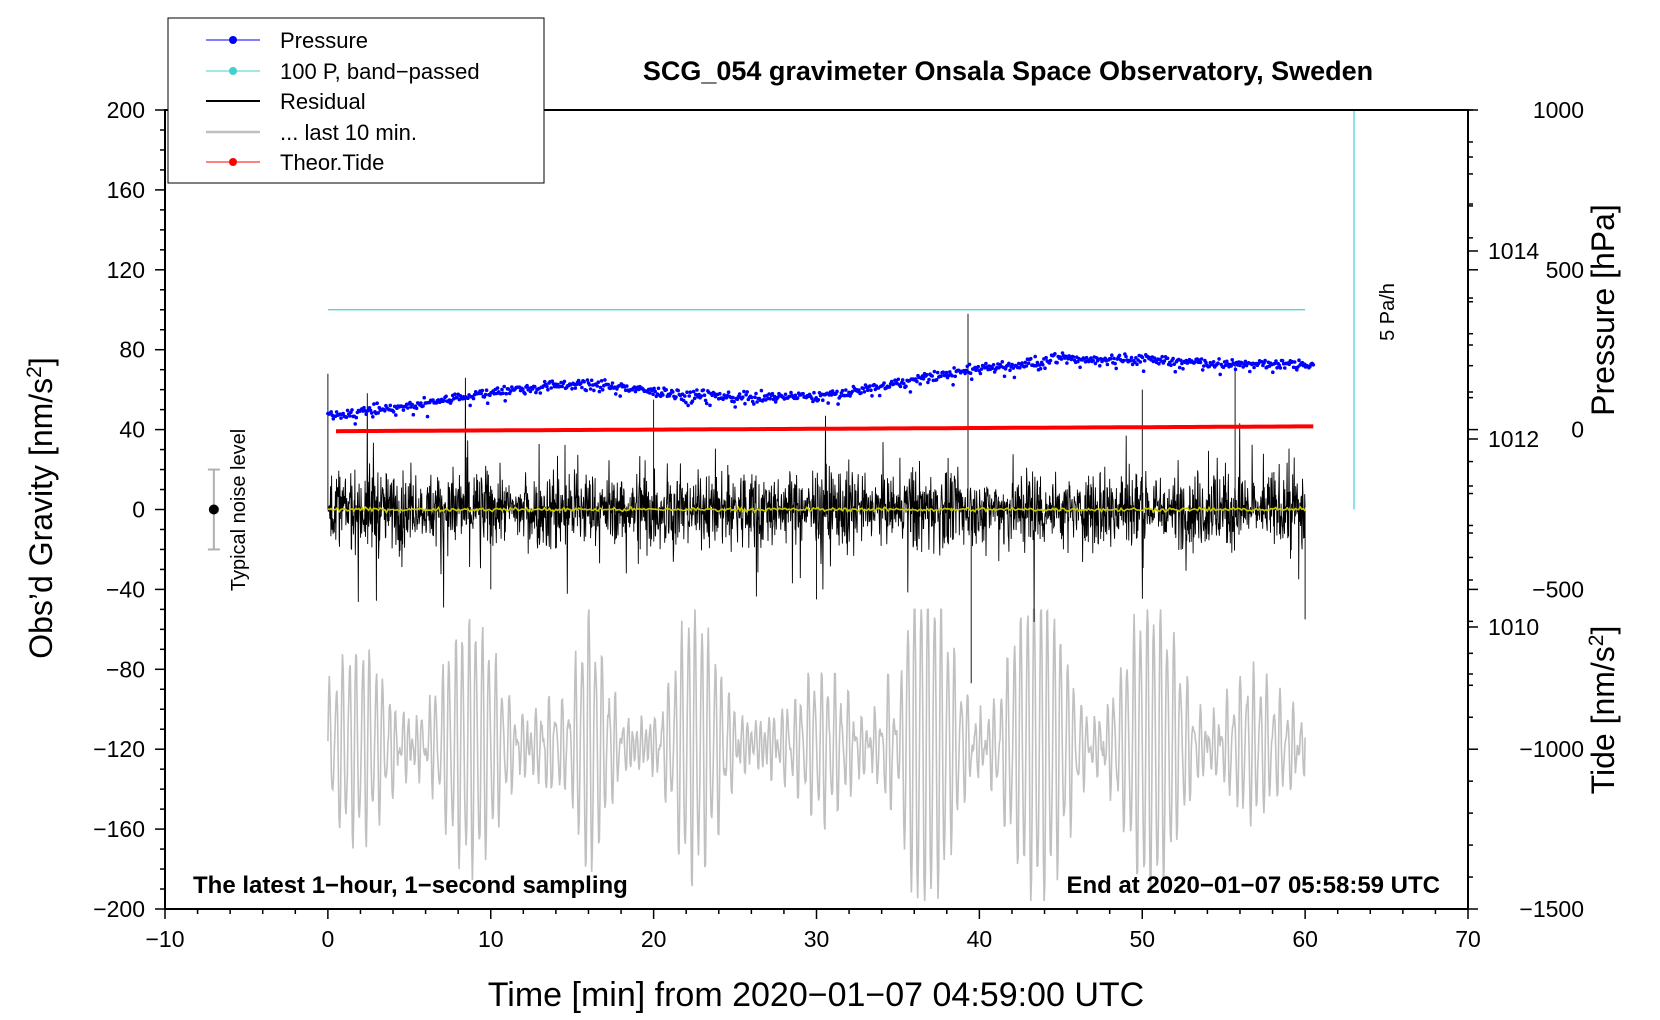 This screenshot has width=1660, height=1020. I want to click on noise-level-label: Typical noise level, so click(239, 510).